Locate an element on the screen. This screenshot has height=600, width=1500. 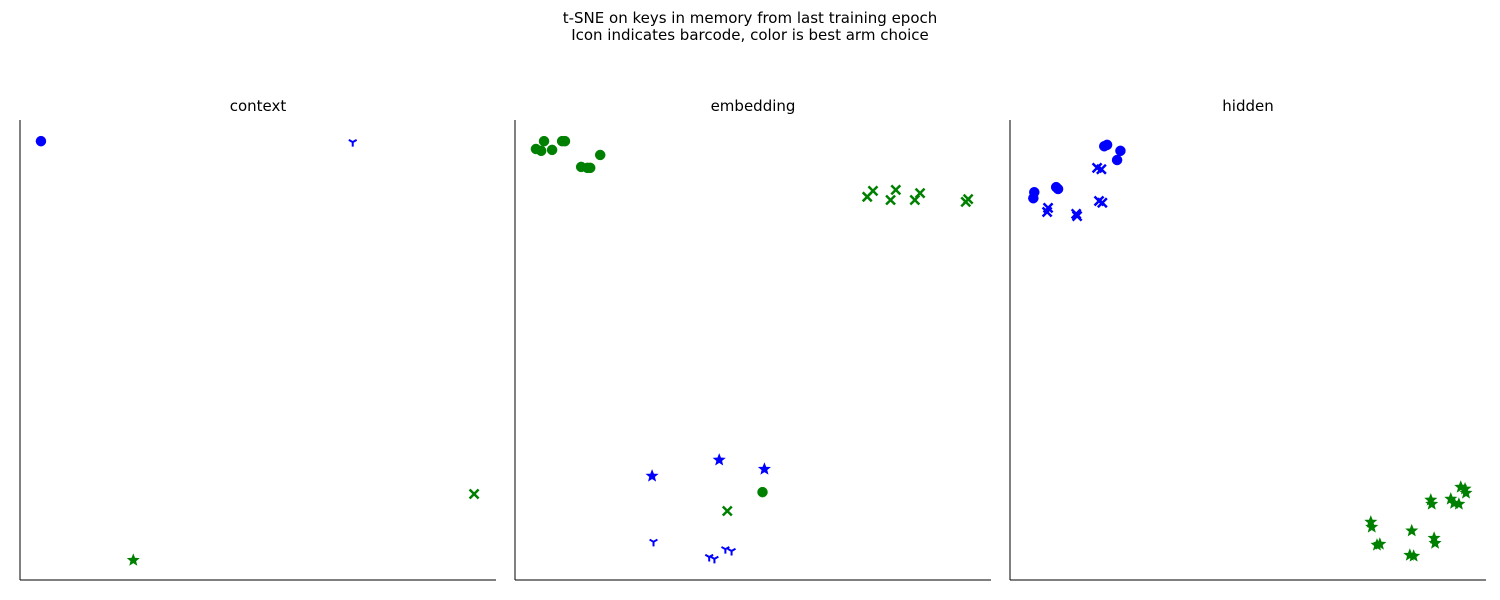
subplot-title-context: context is located at coordinates (258, 106).